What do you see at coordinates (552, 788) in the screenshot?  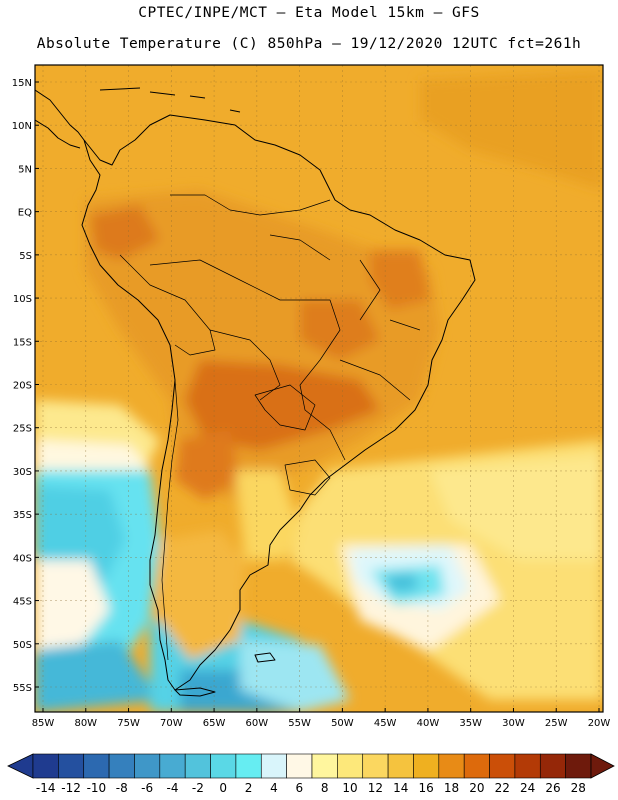 I see `colorbar-label: 26` at bounding box center [552, 788].